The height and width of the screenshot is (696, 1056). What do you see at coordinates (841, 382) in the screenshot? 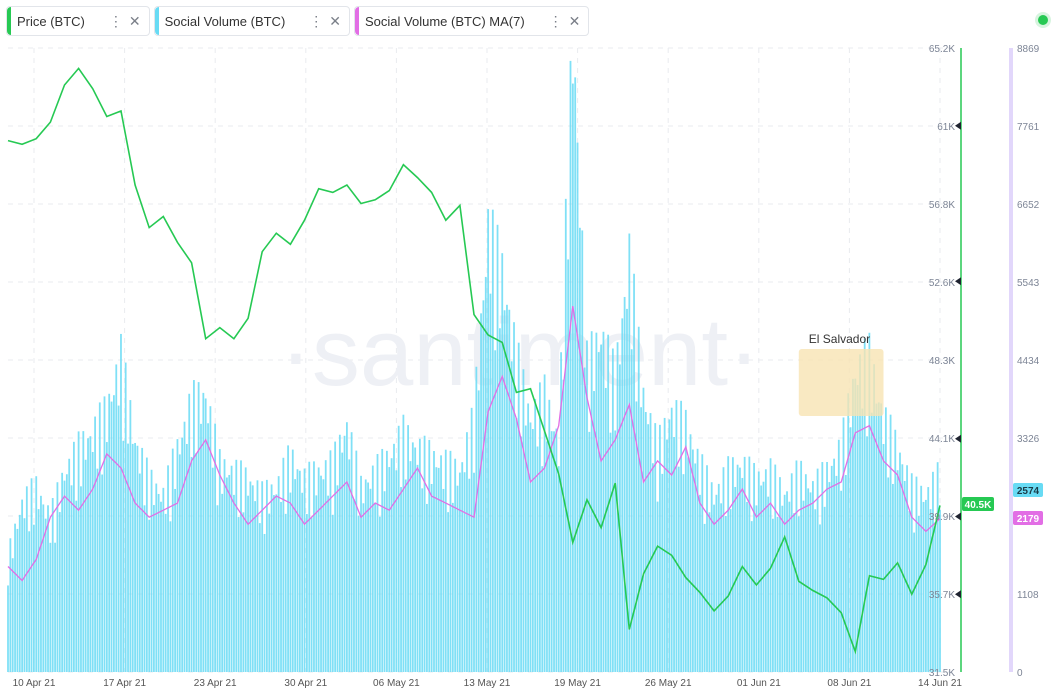
I see `annotation-box` at bounding box center [841, 382].